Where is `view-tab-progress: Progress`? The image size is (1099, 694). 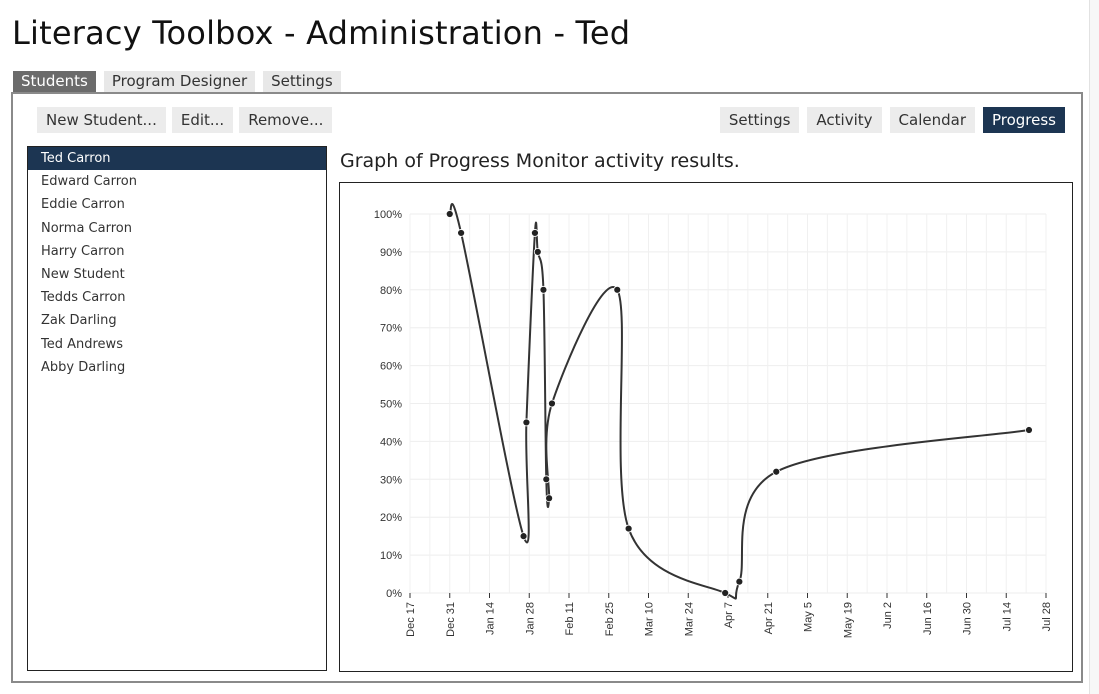 view-tab-progress: Progress is located at coordinates (1023, 120).